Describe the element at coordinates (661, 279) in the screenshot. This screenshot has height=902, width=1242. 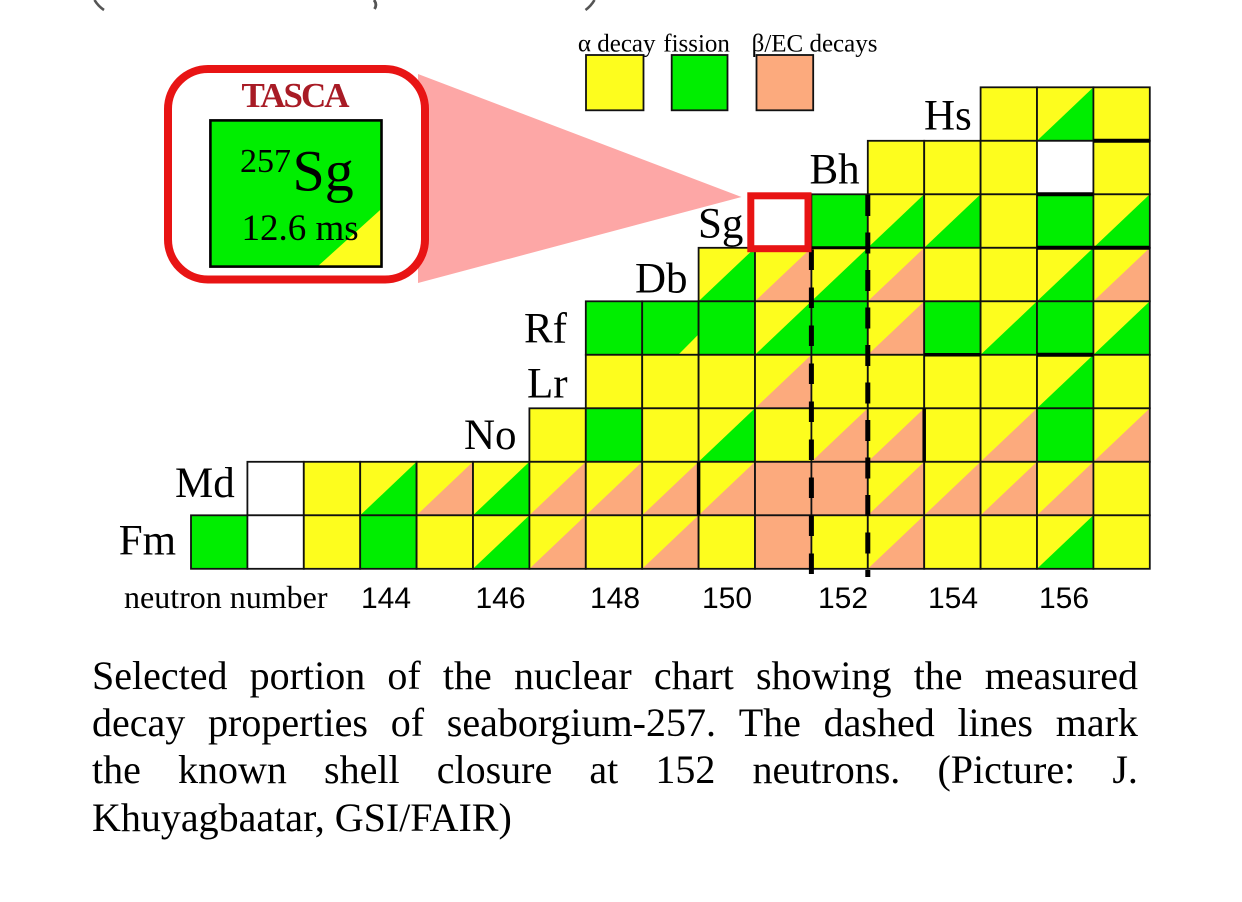
I see `svg-text: Db` at that location.